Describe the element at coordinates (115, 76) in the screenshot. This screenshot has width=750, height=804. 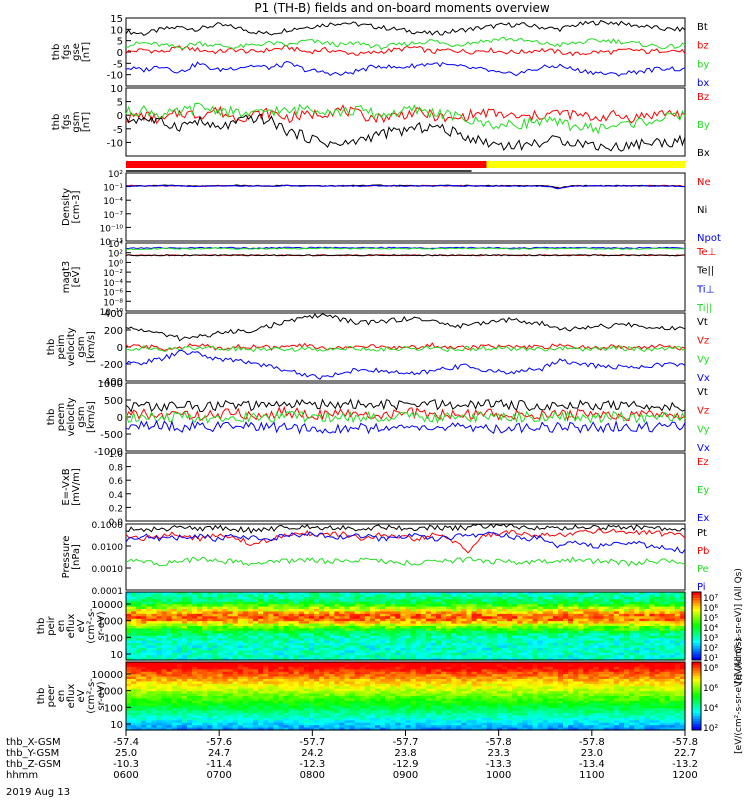
I see `y-tick-label: -10` at that location.